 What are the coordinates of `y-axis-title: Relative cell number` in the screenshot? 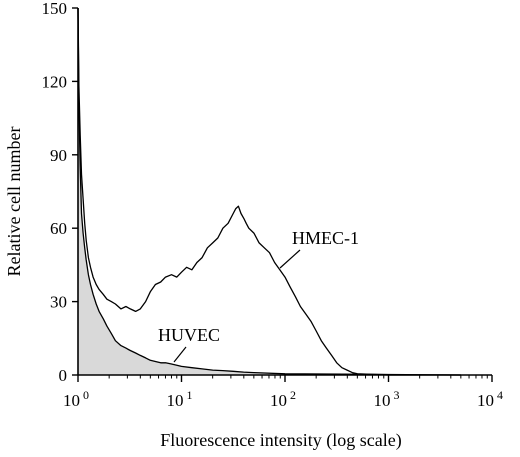 It's located at (14, 202).